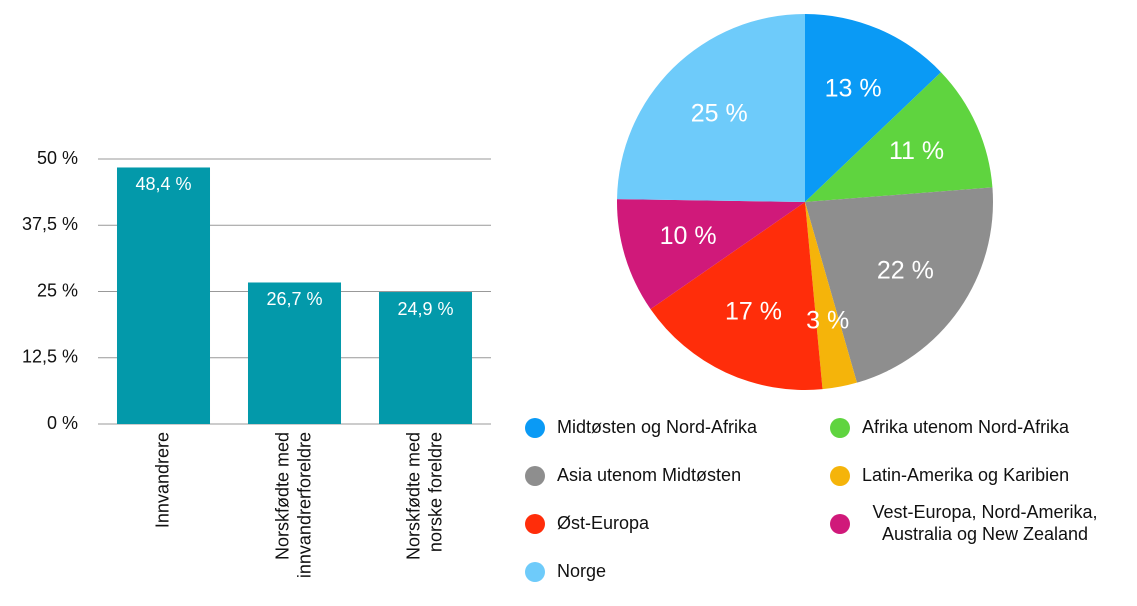  Describe the element at coordinates (965, 475) in the screenshot. I see `legend-label: Latin-Amerika og Karibien` at that location.